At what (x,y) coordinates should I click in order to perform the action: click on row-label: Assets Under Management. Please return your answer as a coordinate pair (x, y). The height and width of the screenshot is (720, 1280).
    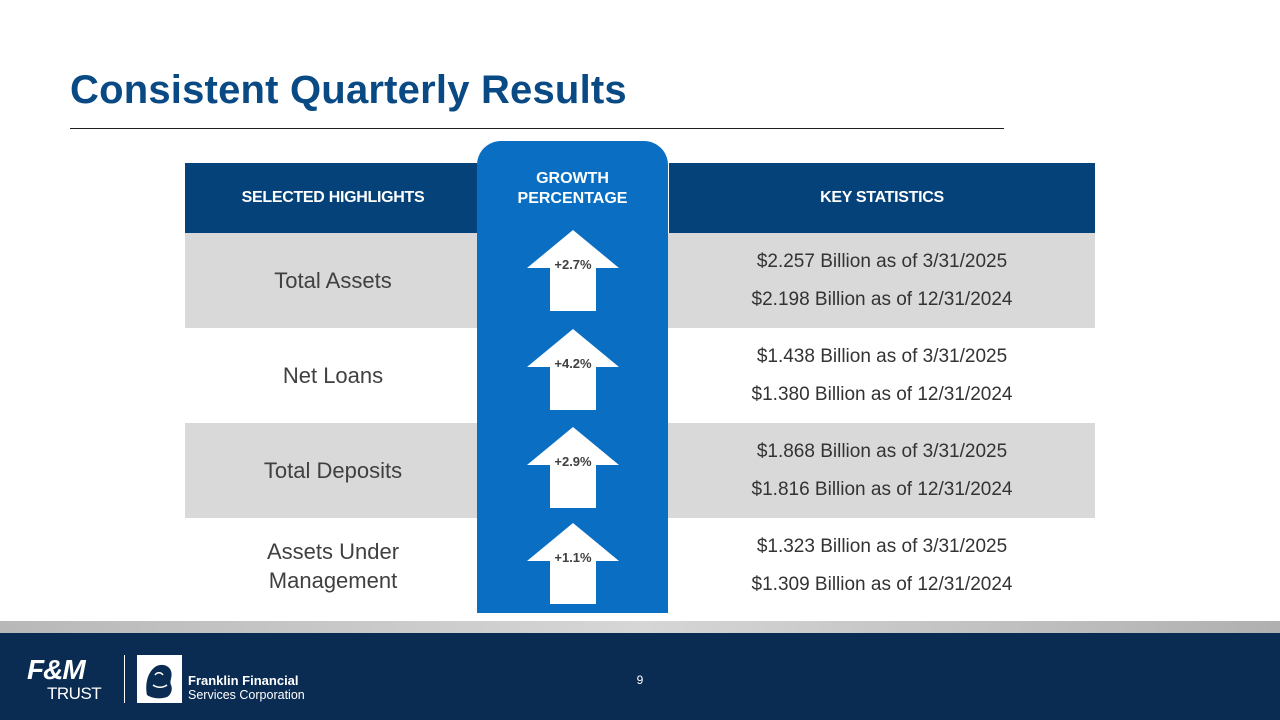
    Looking at the image, I should click on (333, 565).